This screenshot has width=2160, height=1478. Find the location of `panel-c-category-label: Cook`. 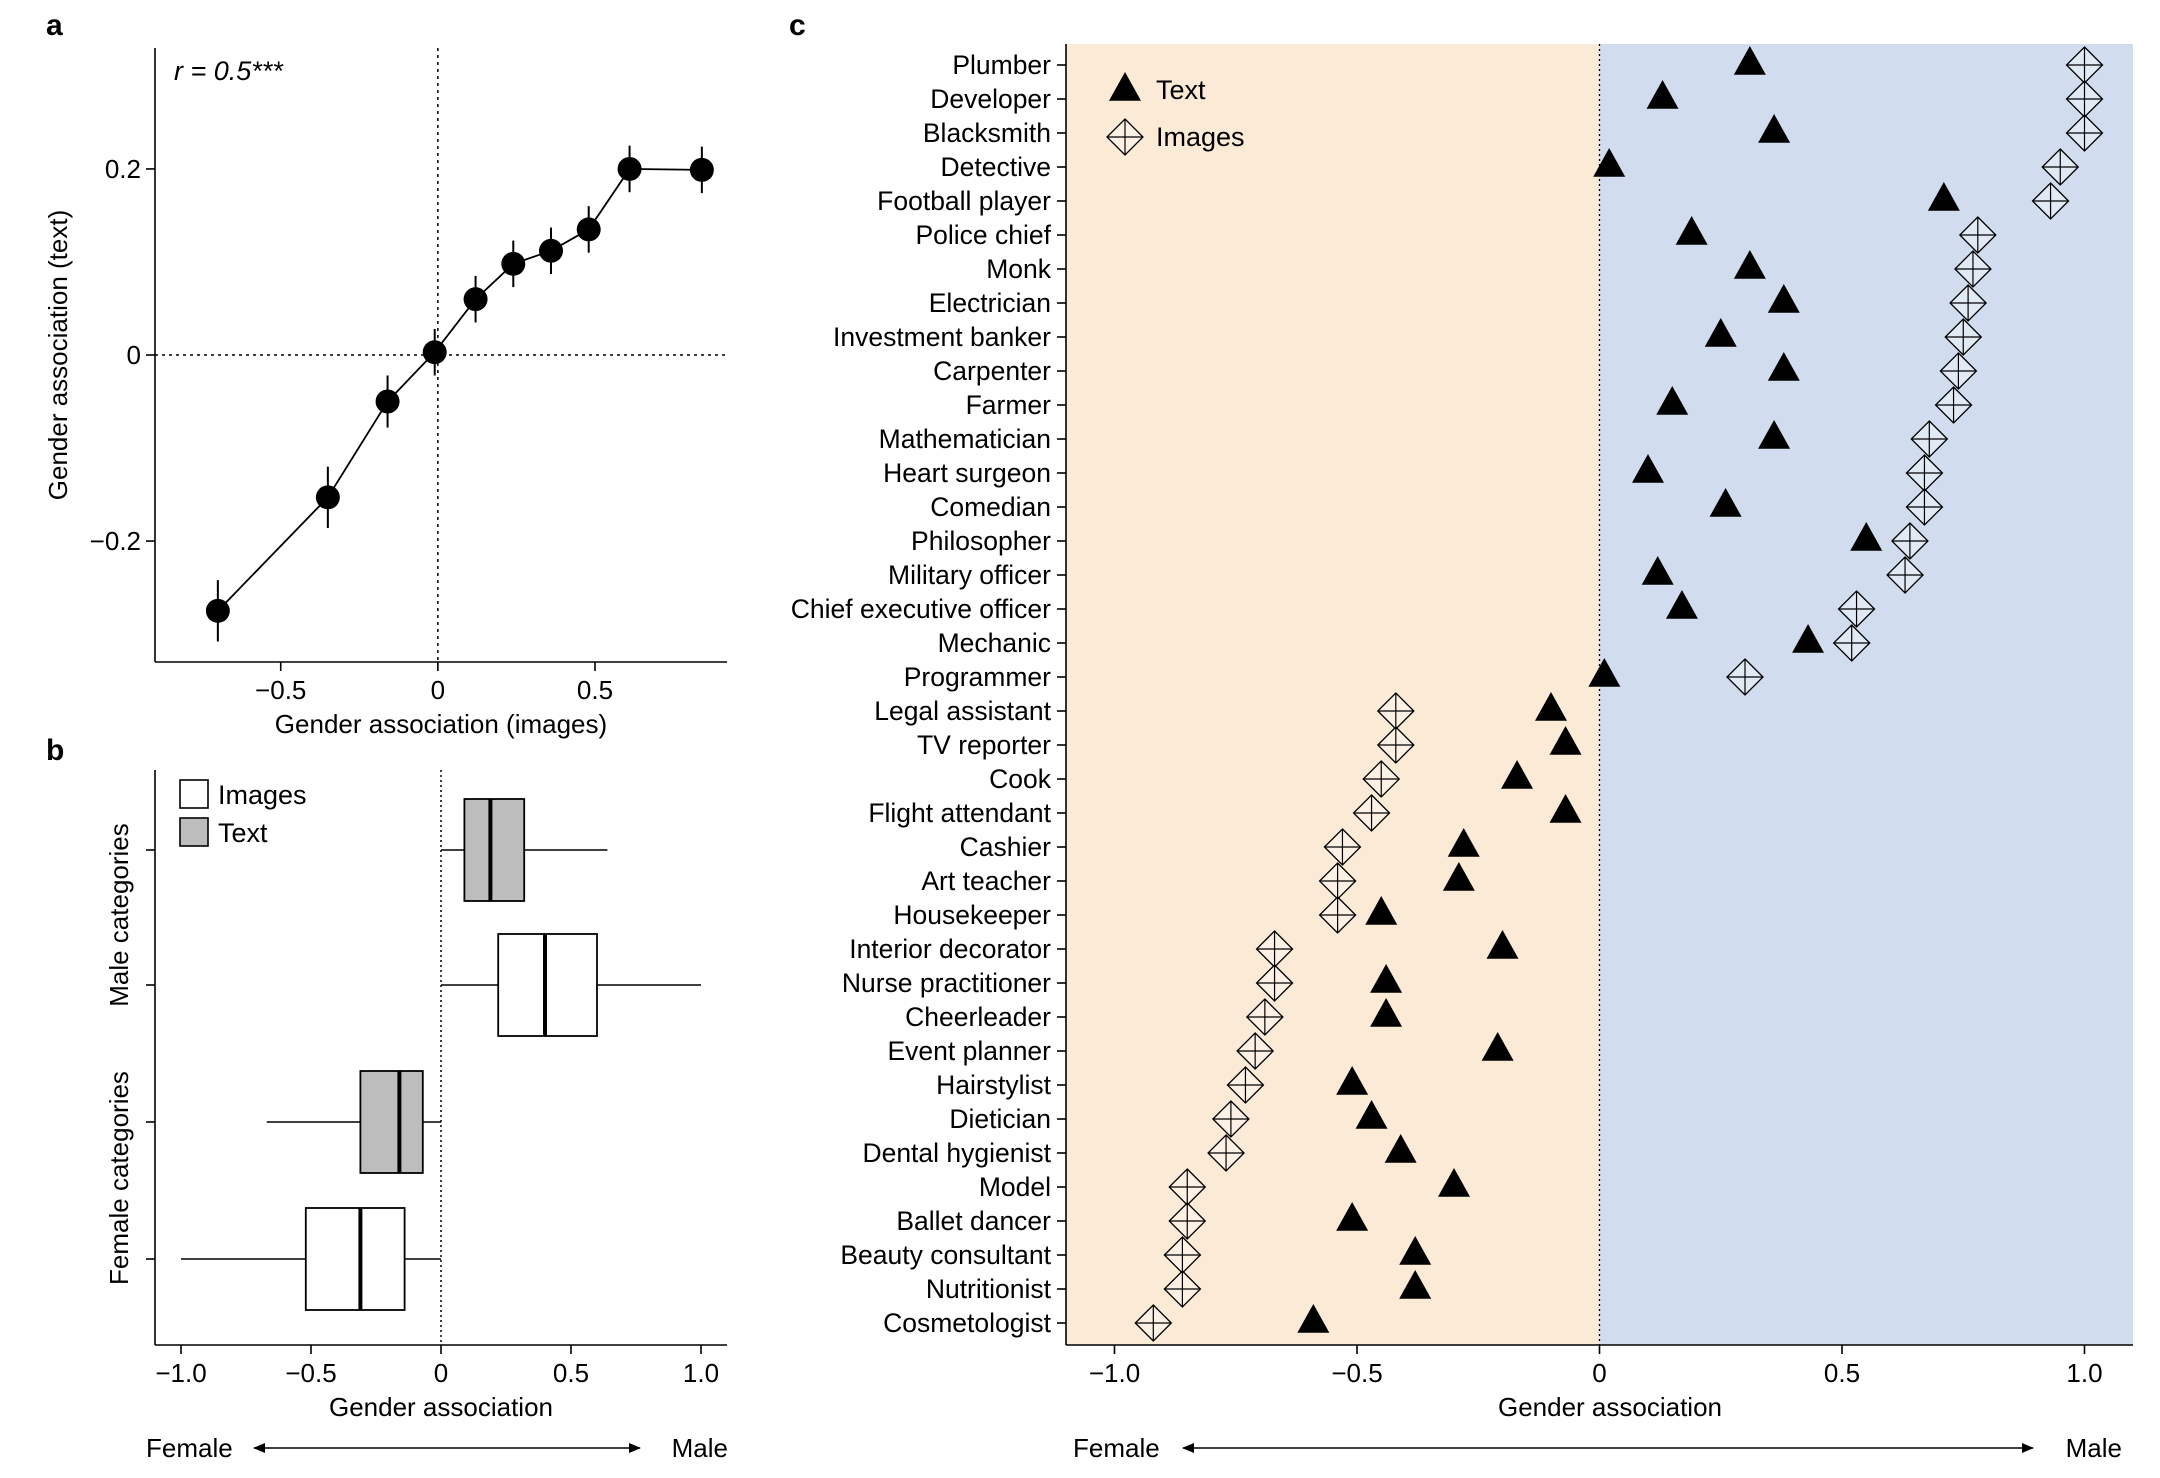

panel-c-category-label: Cook is located at coordinates (1020, 779).